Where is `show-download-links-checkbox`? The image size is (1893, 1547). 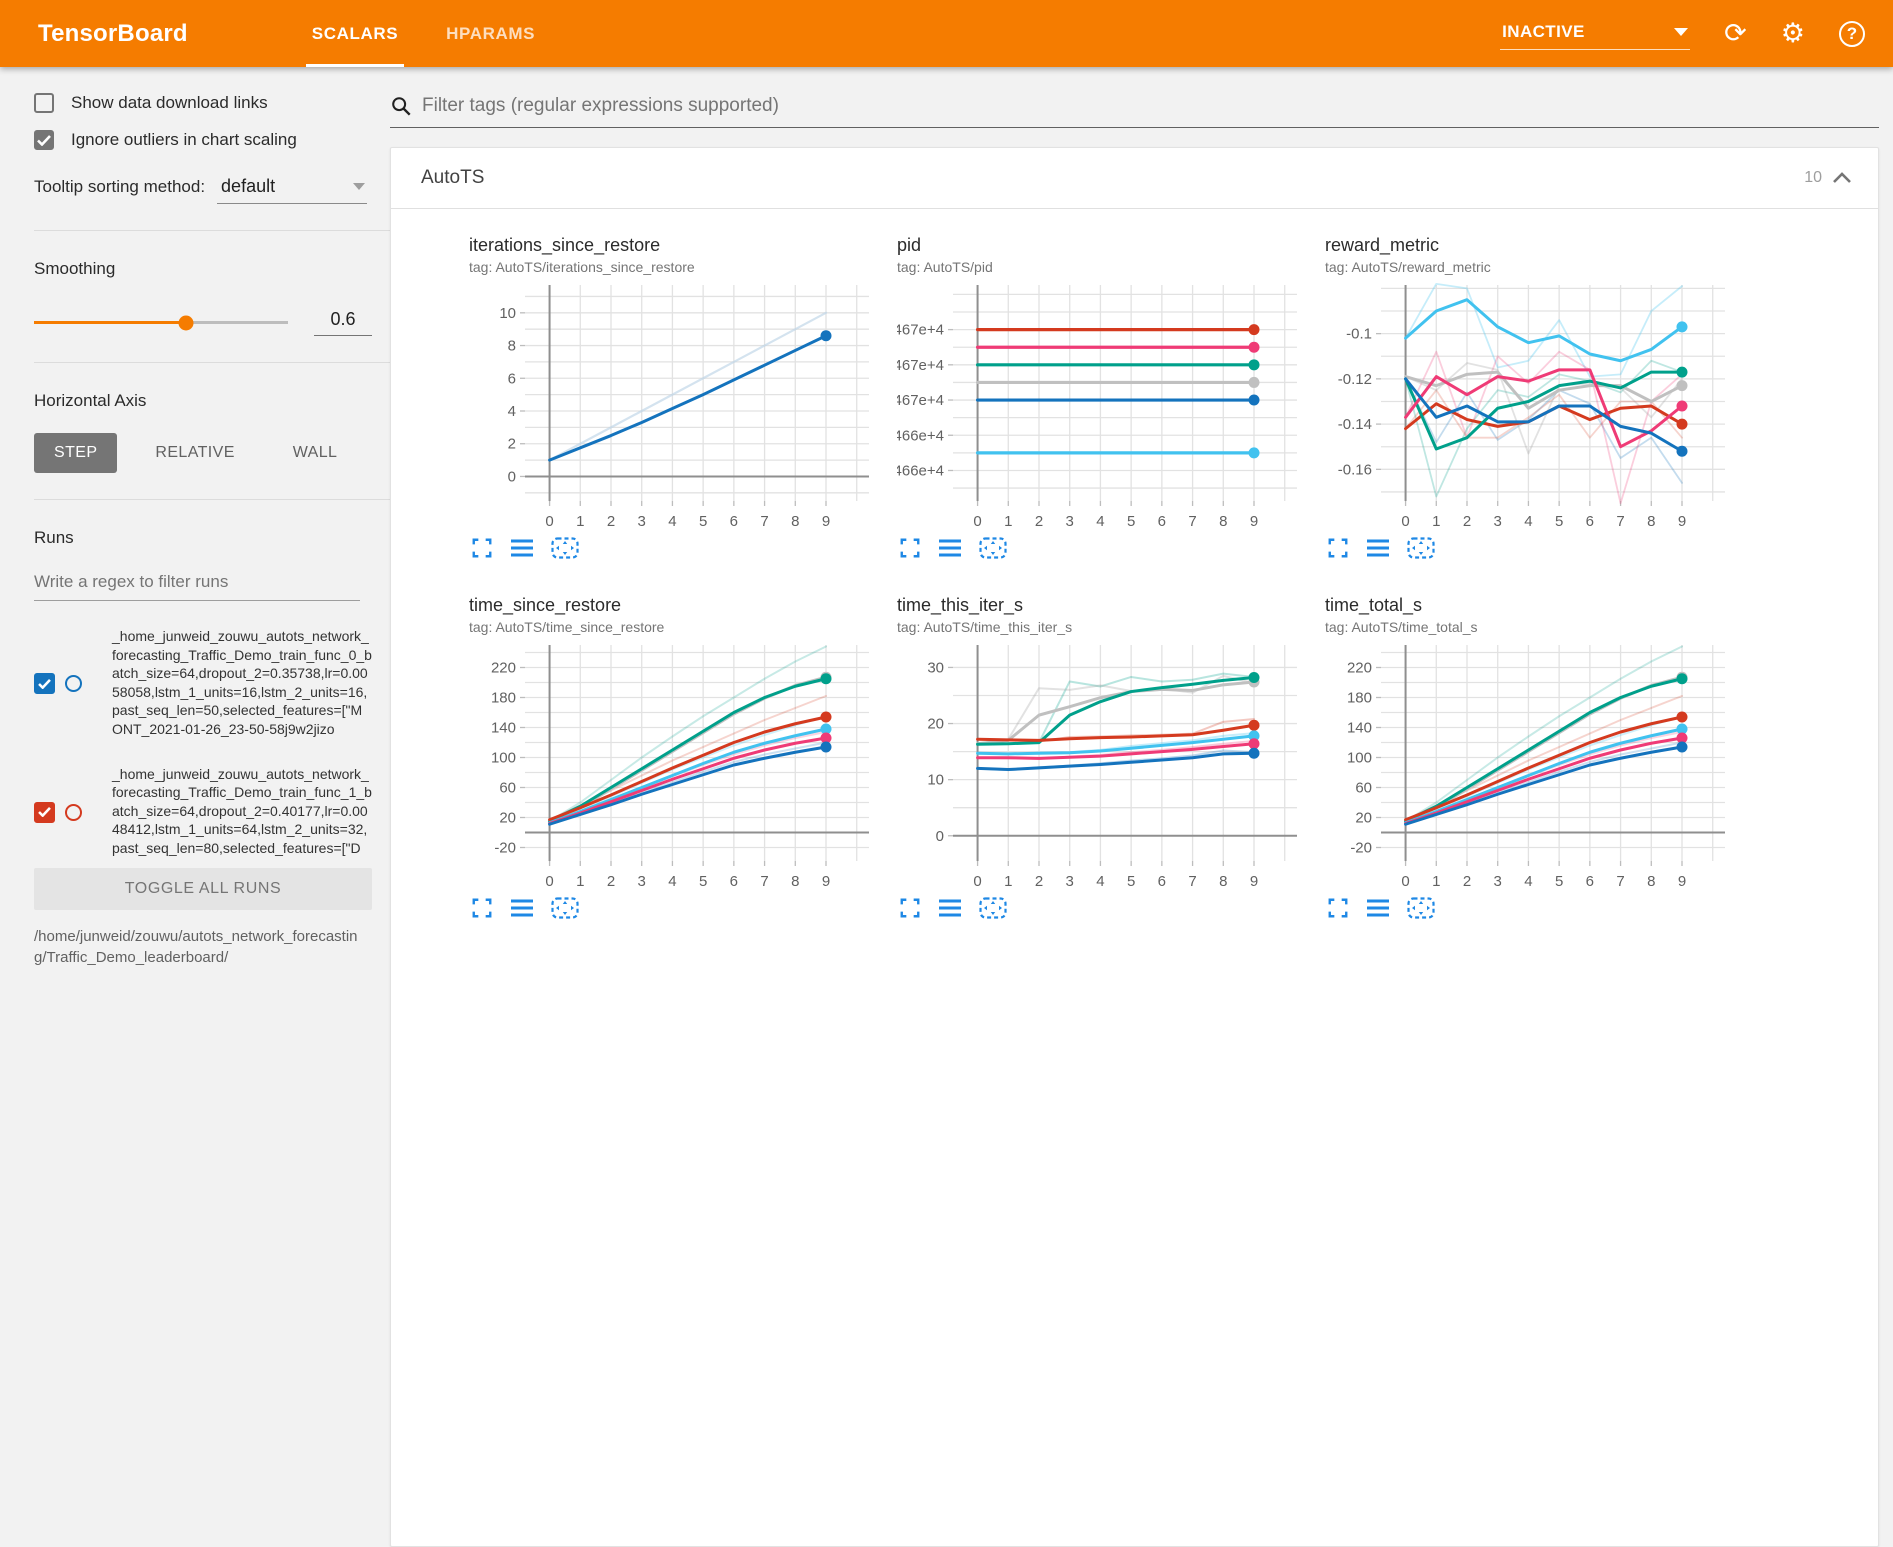
show-download-links-checkbox is located at coordinates (44, 103).